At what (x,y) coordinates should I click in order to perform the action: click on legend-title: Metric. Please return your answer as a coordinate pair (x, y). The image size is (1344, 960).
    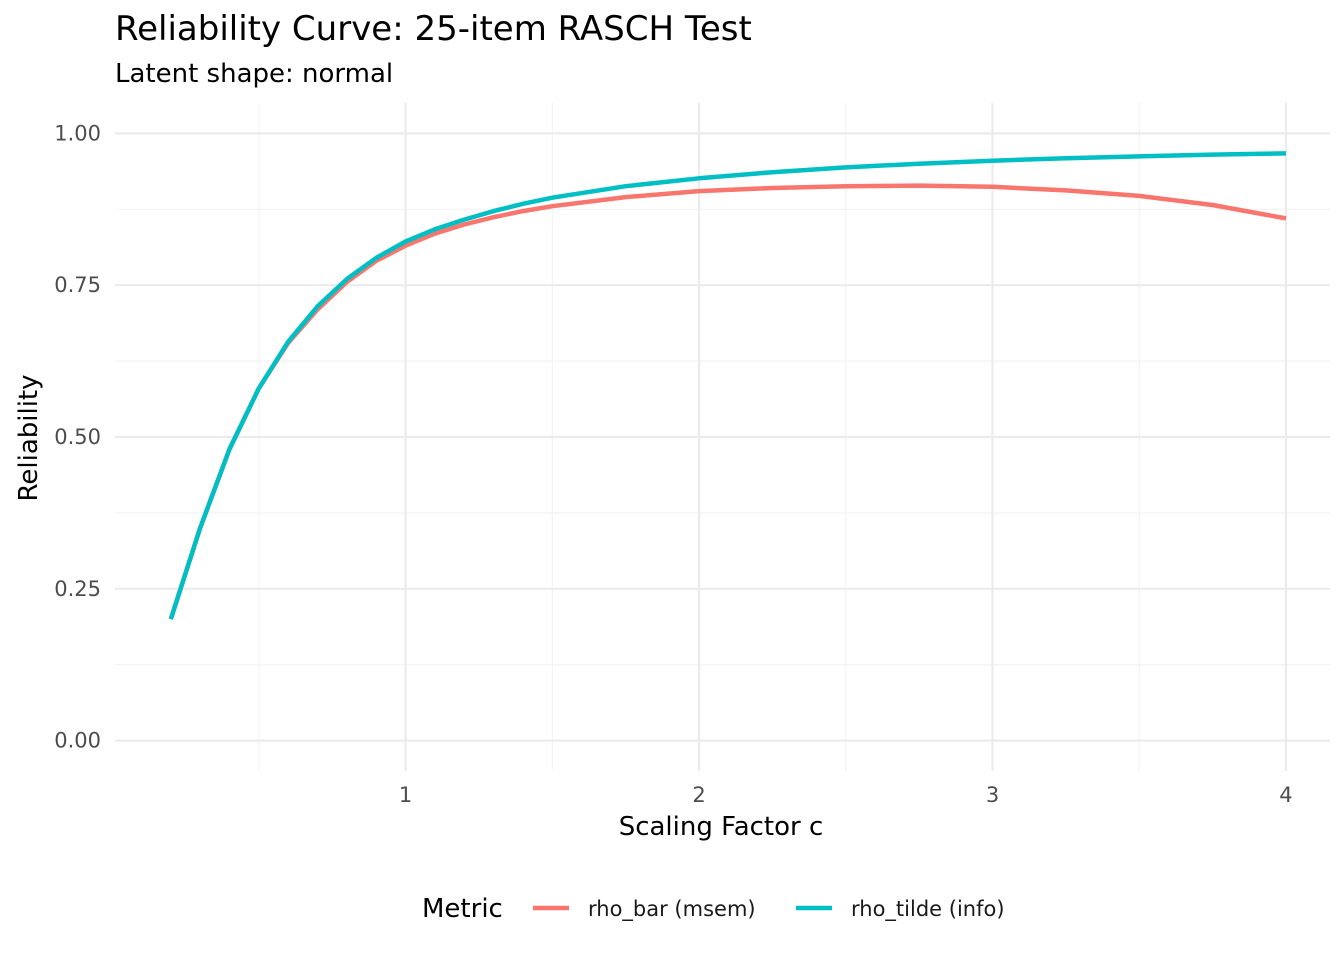
    Looking at the image, I should click on (462, 909).